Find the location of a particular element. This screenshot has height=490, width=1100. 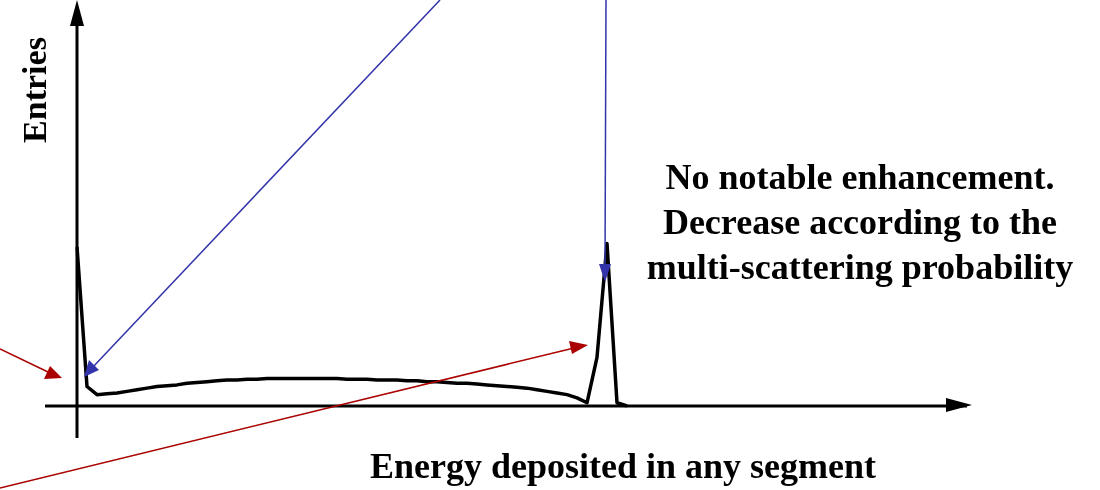

y-axis-title: Entries is located at coordinates (35, 90).